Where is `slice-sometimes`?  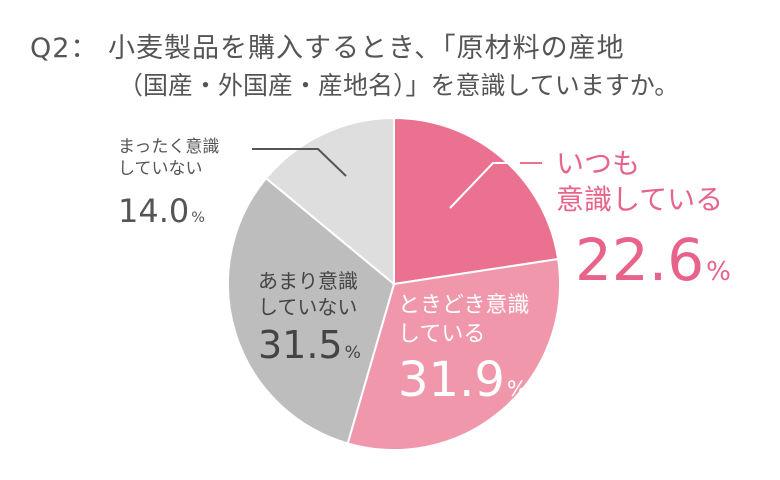 slice-sometimes is located at coordinates (453, 354).